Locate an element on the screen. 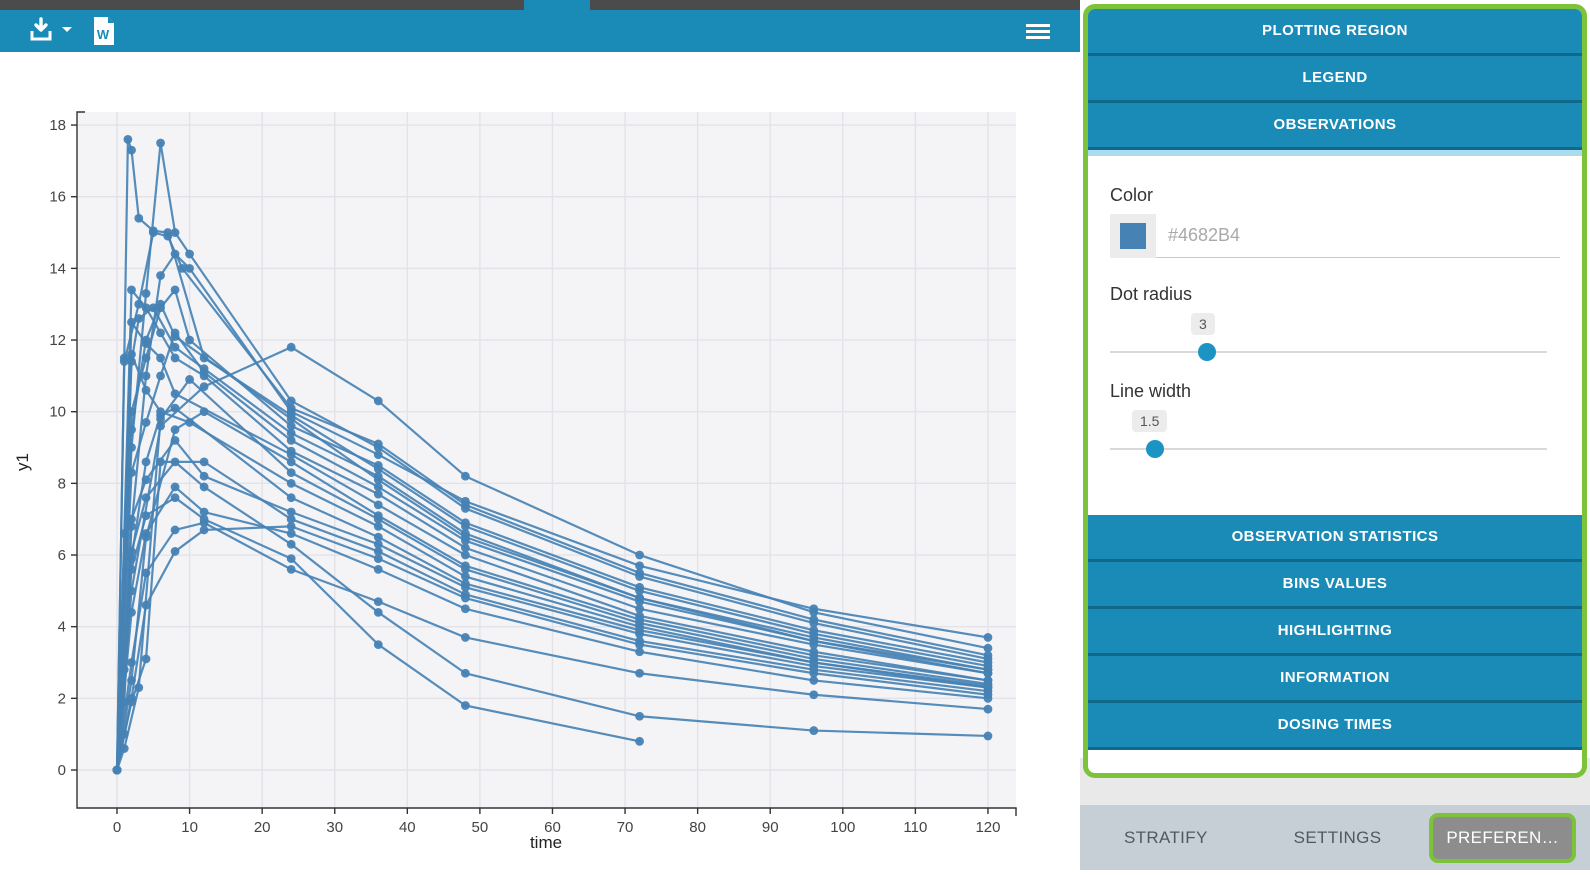 The width and height of the screenshot is (1590, 875). menu-button is located at coordinates (1038, 31).